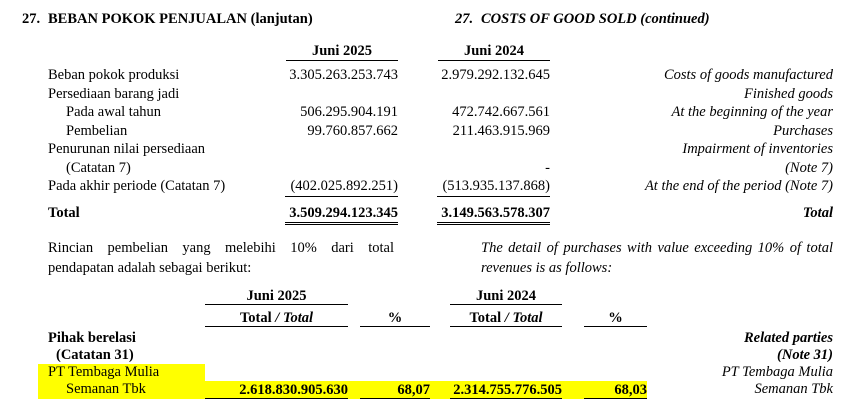 This screenshot has height=403, width=855. Describe the element at coordinates (495, 75) in the screenshot. I see `t1-row-value-2024: 2.979.292.132.645` at that location.